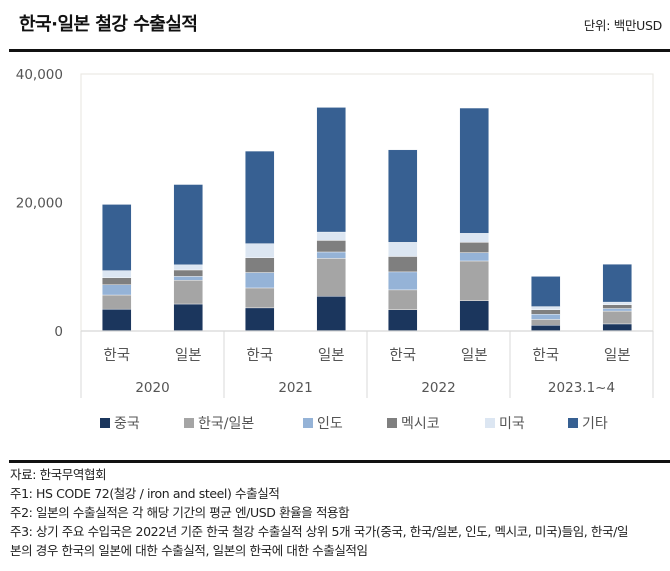 The height and width of the screenshot is (571, 670). I want to click on legend-item: 멕시코, so click(413, 423).